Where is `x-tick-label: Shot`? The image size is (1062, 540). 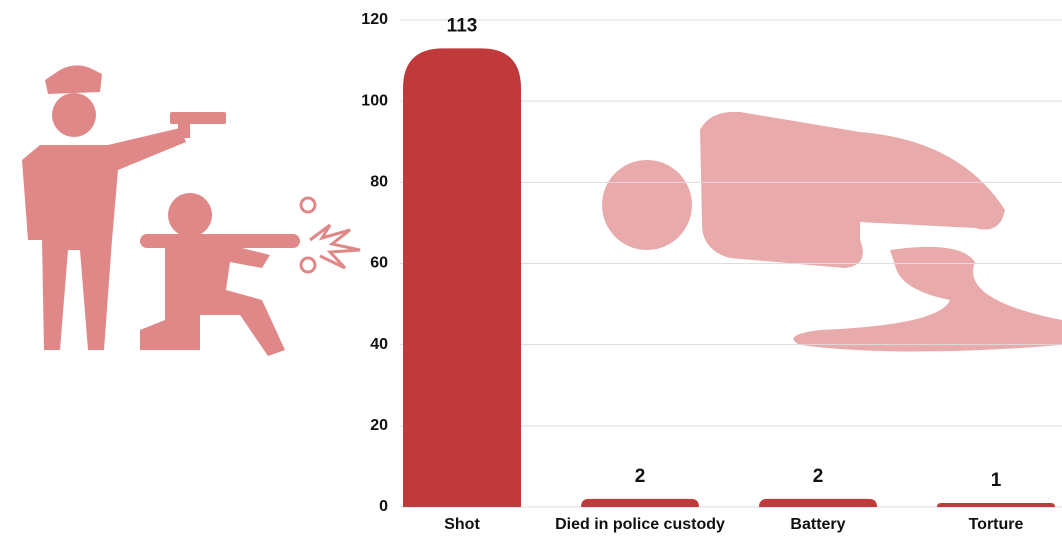
x-tick-label: Shot is located at coordinates (462, 524).